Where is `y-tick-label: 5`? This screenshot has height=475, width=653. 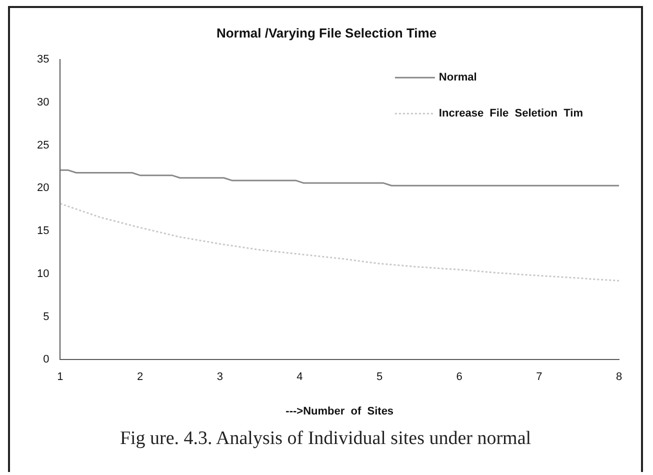
y-tick-label: 5 is located at coordinates (46, 316).